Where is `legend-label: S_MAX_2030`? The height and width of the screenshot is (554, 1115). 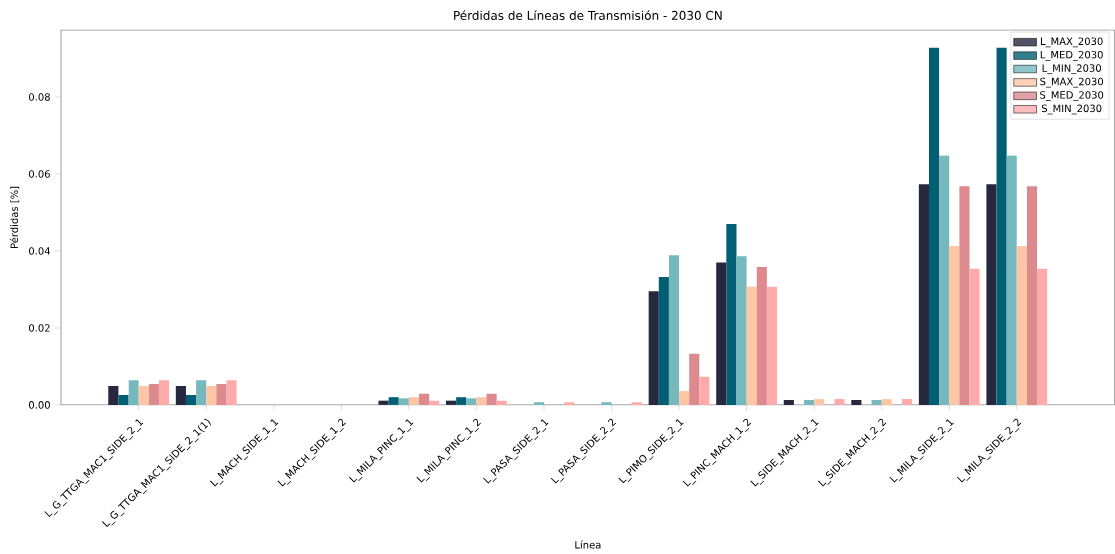
legend-label: S_MAX_2030 is located at coordinates (1072, 82).